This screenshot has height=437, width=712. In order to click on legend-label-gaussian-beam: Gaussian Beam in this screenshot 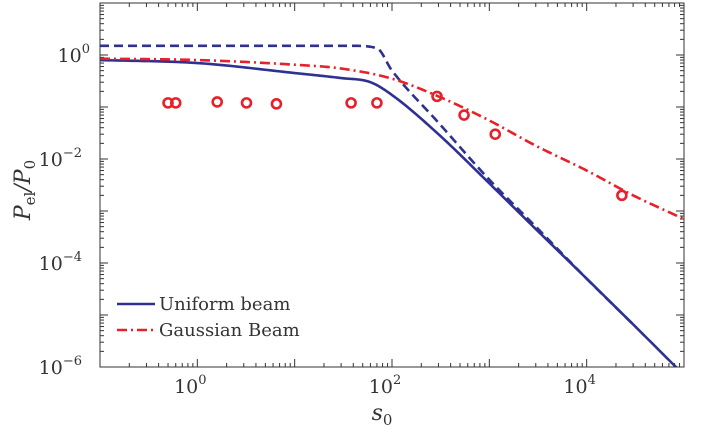, I will do `click(229, 330)`.